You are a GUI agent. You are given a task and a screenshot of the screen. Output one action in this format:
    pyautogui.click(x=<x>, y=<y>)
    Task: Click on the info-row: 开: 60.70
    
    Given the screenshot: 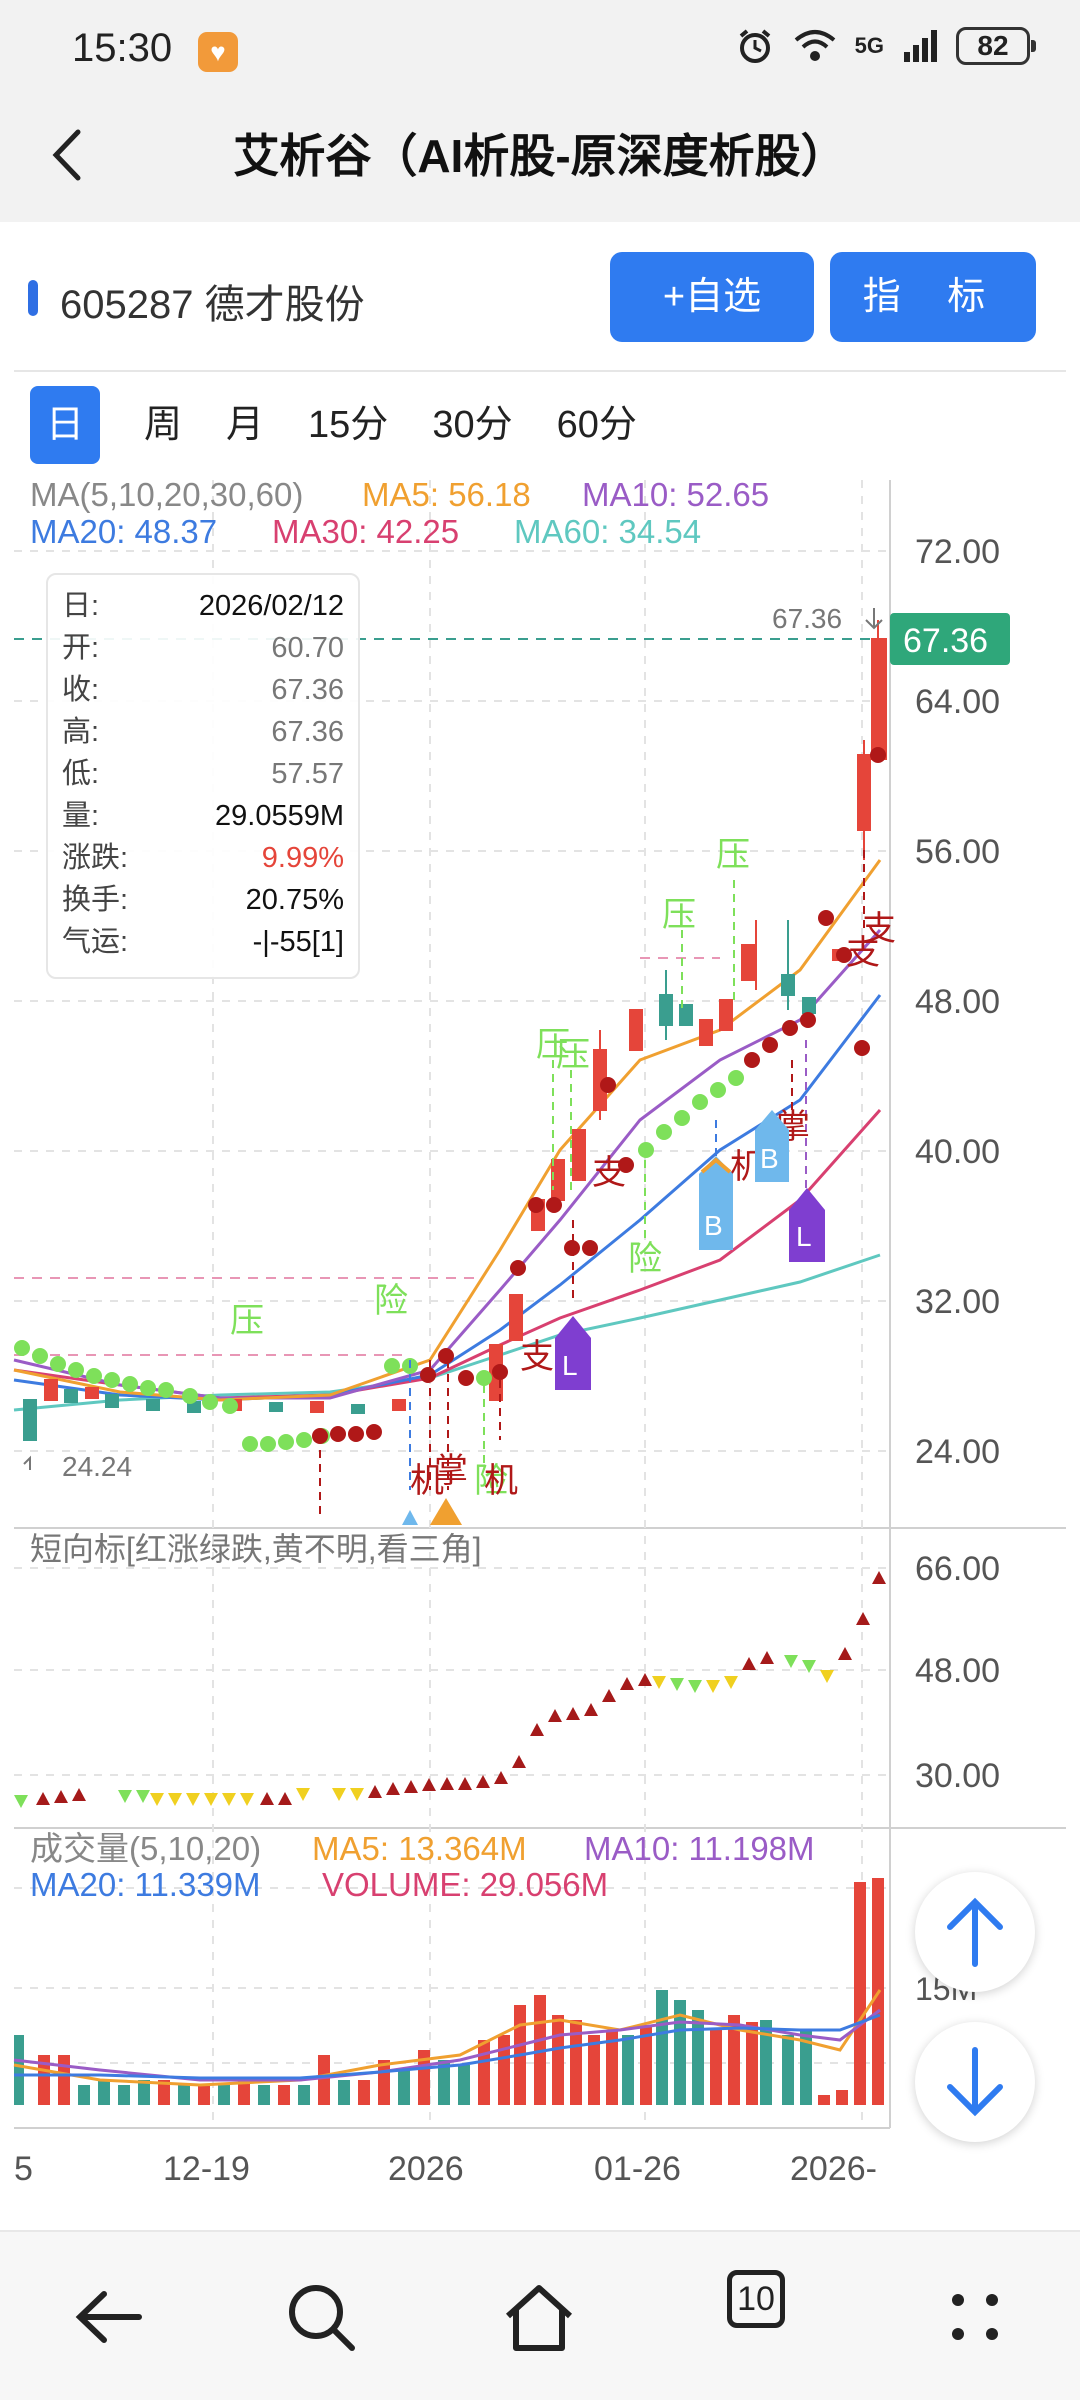 What is the action you would take?
    pyautogui.click(x=203, y=648)
    